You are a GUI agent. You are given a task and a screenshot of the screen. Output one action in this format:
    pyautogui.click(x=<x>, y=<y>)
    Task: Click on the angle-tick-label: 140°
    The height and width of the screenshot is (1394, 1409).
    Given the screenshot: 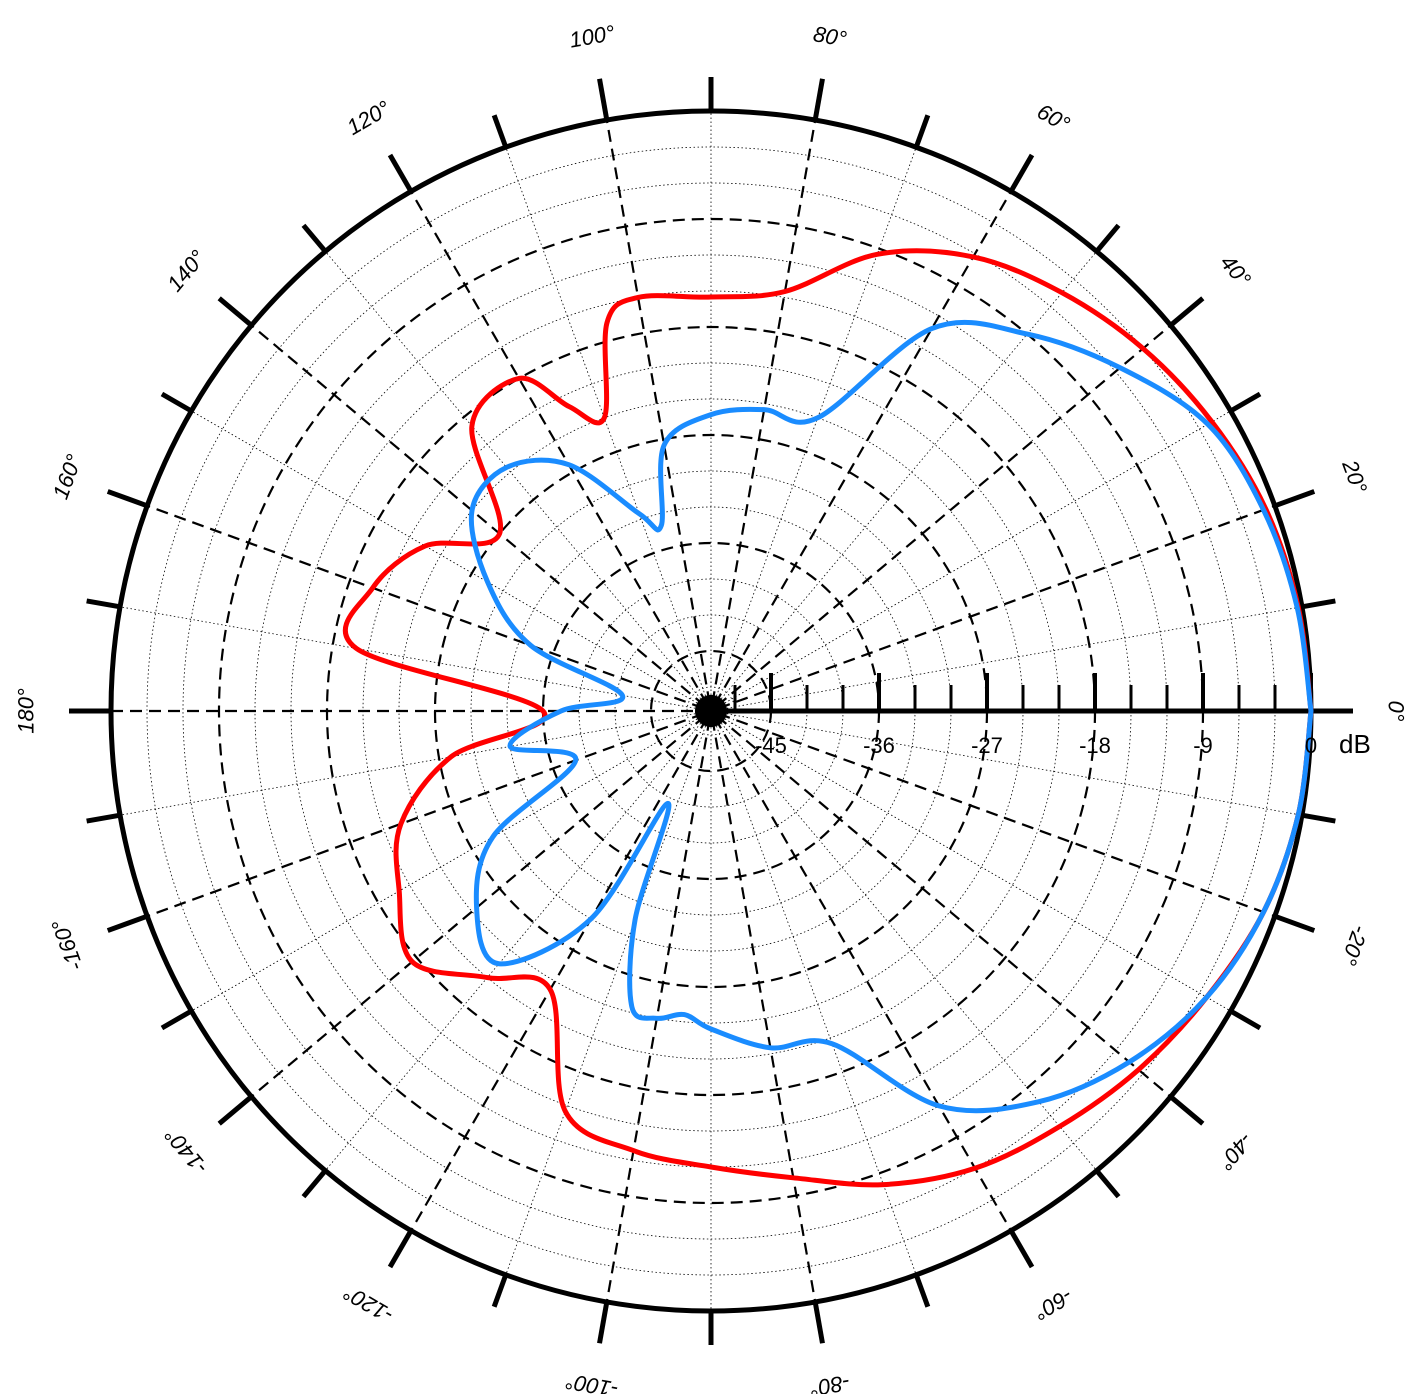 What is the action you would take?
    pyautogui.click(x=186, y=270)
    